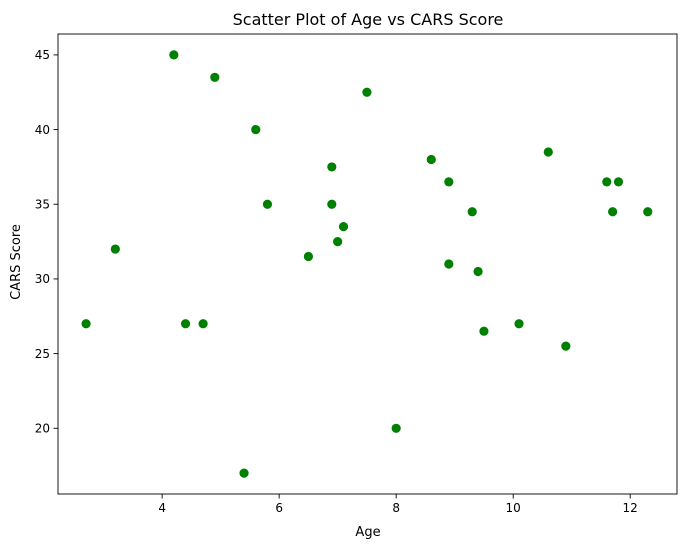  I want to click on y-tick-label: 20, so click(42, 429).